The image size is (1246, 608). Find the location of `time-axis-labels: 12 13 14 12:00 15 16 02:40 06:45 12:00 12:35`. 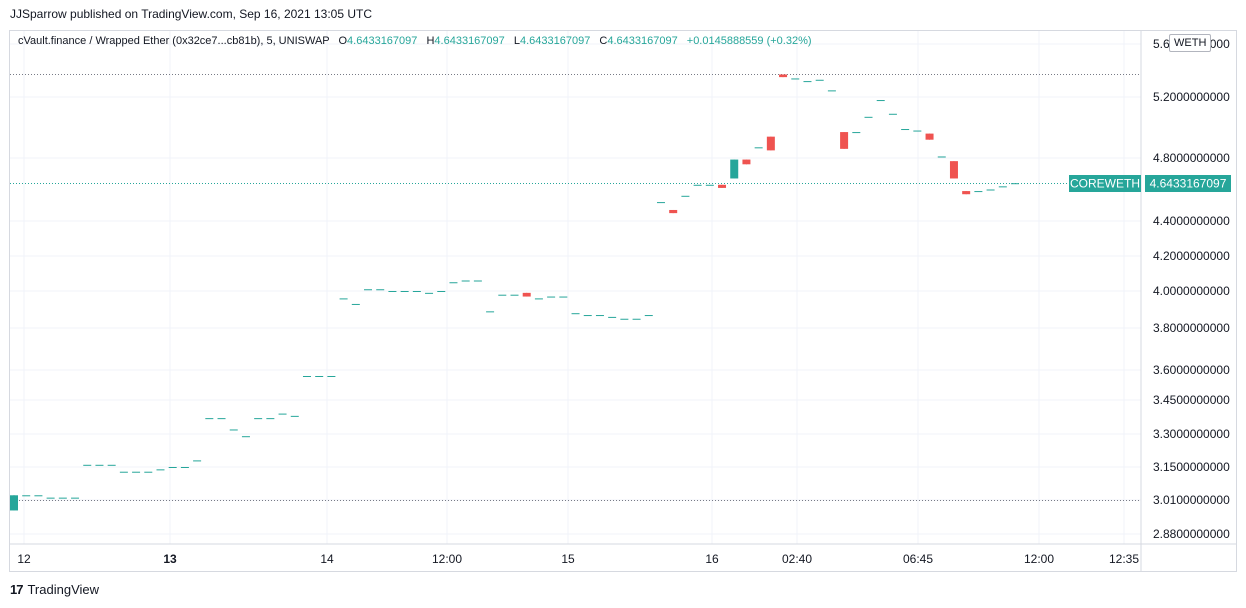

time-axis-labels: 12 13 14 12:00 15 16 02:40 06:45 12:00 12:35 is located at coordinates (578, 559).